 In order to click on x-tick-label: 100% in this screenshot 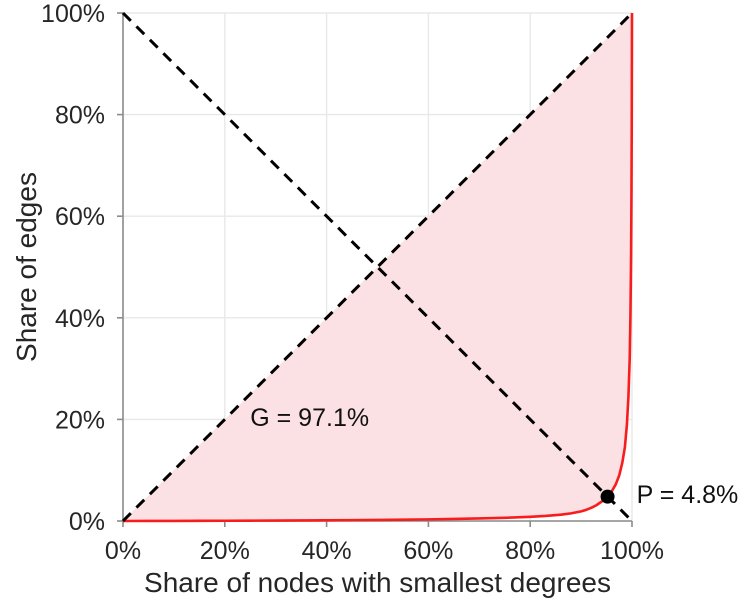, I will do `click(632, 551)`.